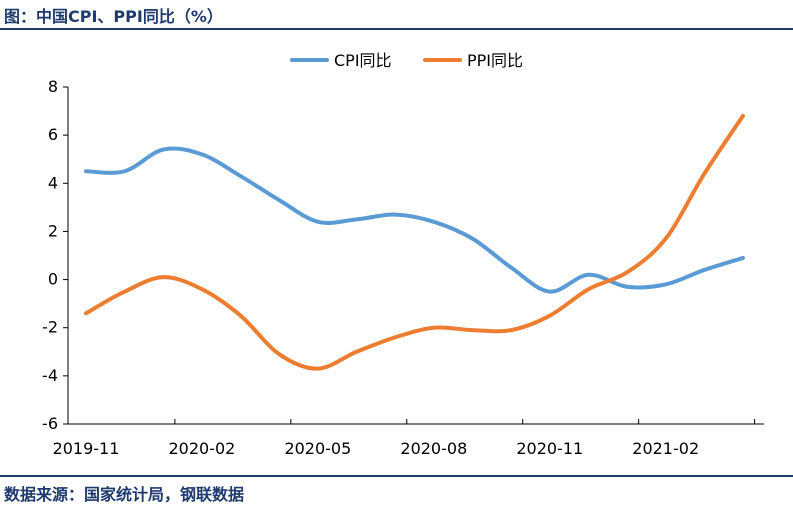  What do you see at coordinates (406, 60) in the screenshot?
I see `chart-legend: CPI同比 PPI同比` at bounding box center [406, 60].